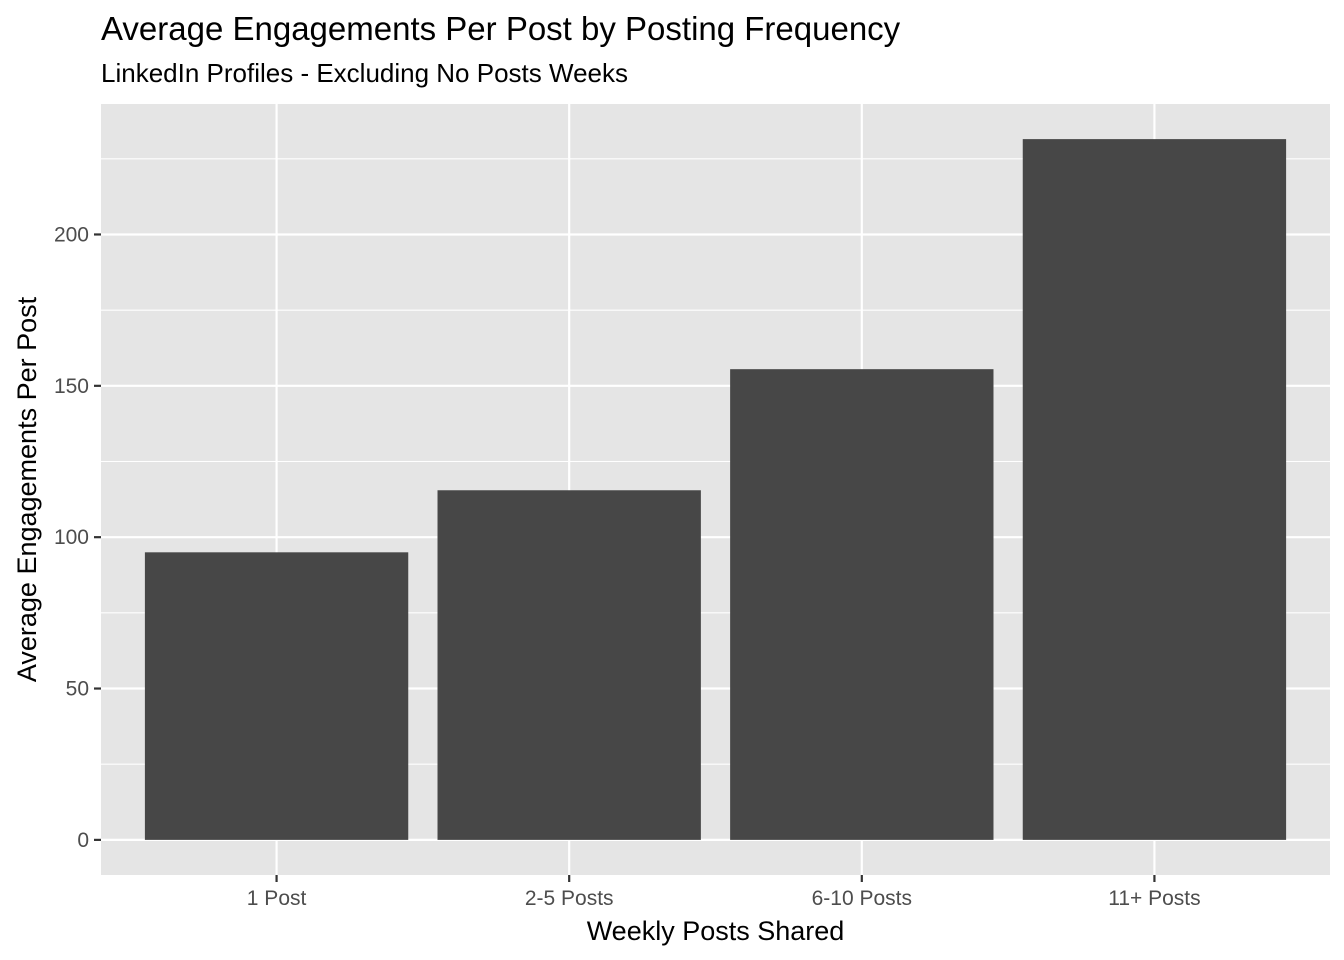 The height and width of the screenshot is (960, 1344). Describe the element at coordinates (71, 234) in the screenshot. I see `y-tick-label: 200` at that location.